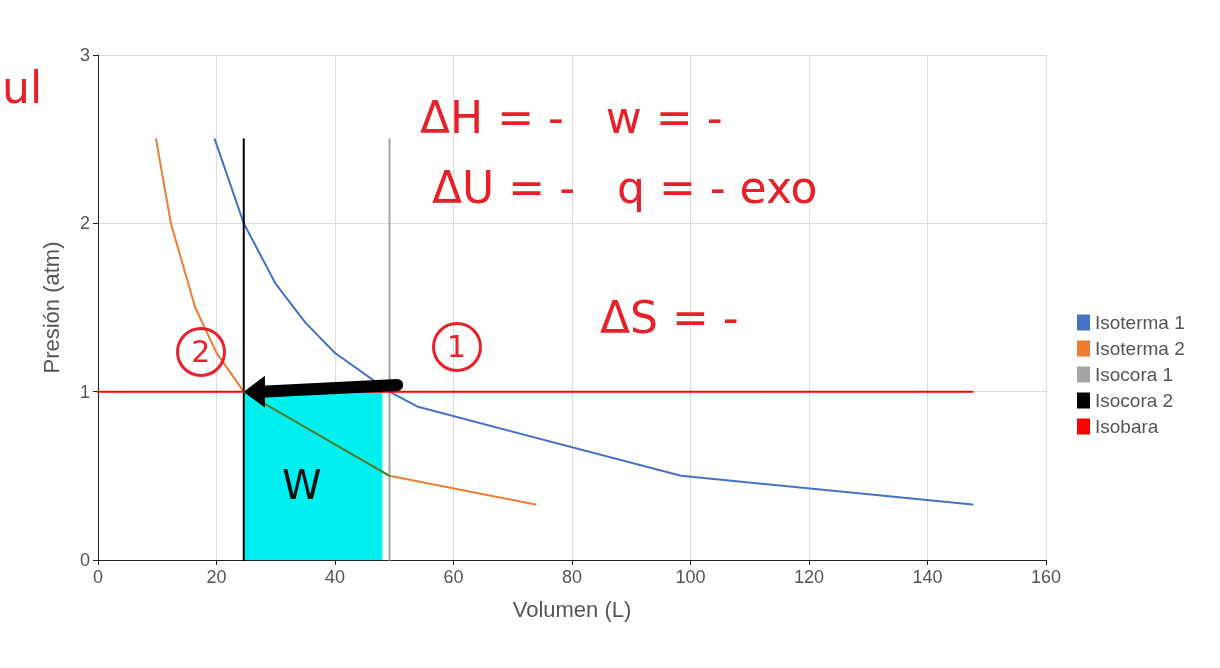 This screenshot has height=668, width=1220. What do you see at coordinates (690, 577) in the screenshot?
I see `x-tick-label: 100` at bounding box center [690, 577].